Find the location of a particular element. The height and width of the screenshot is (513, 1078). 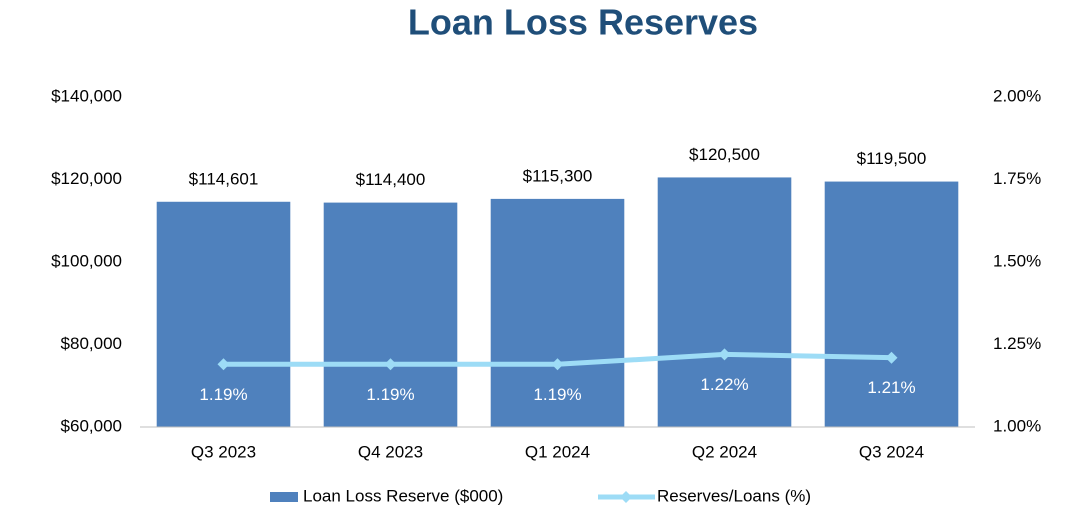

x-tick-label: Q2 2024 is located at coordinates (724, 451).